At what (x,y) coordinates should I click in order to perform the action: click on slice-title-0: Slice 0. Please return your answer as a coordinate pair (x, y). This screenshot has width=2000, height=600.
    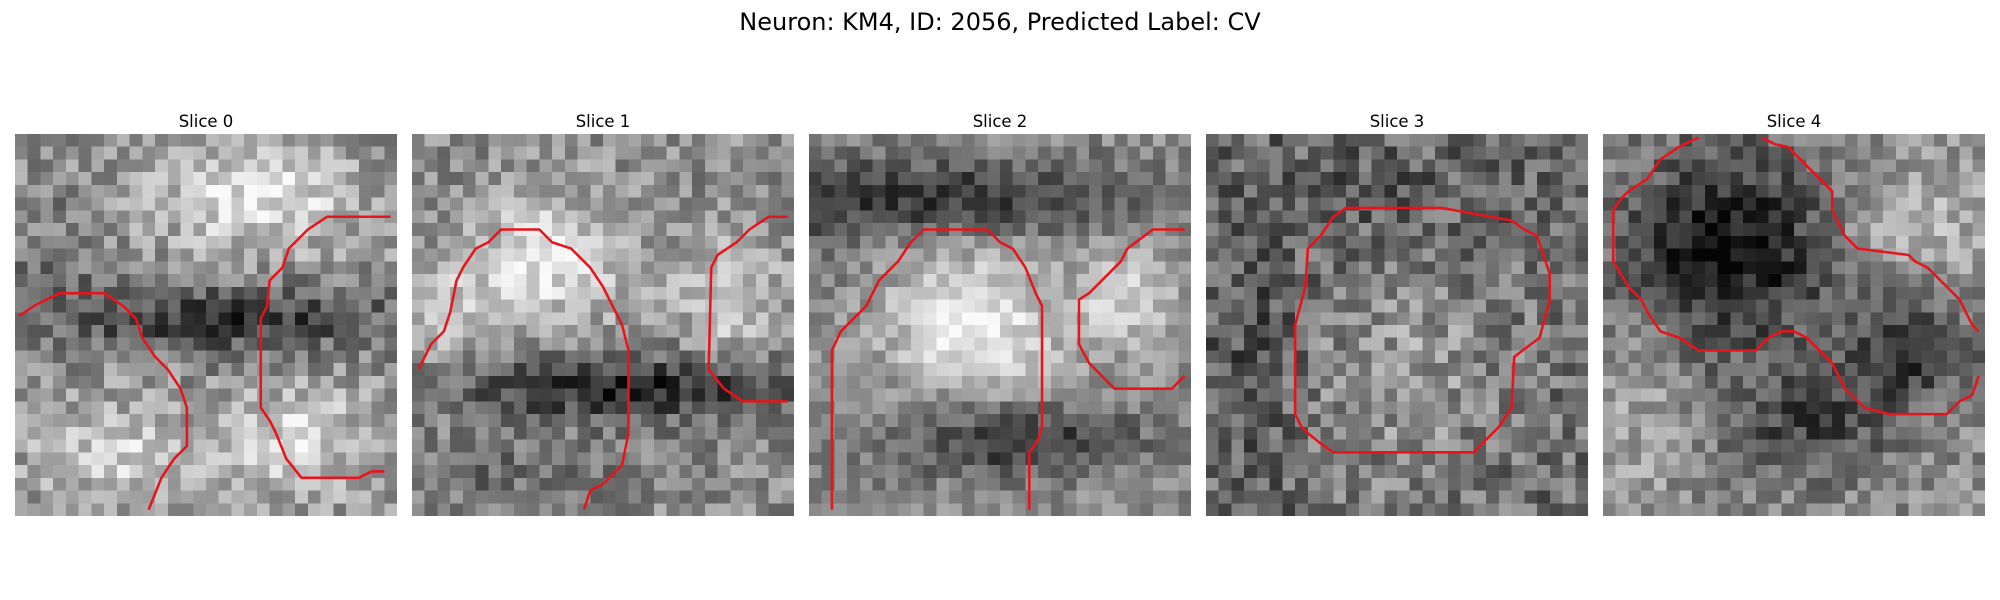
    Looking at the image, I should click on (206, 121).